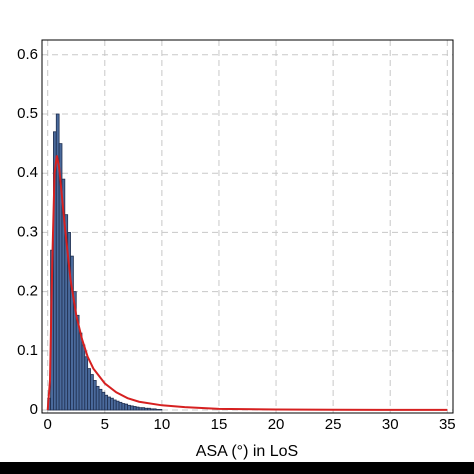 This screenshot has width=474, height=474. I want to click on x-tick-label: 30, so click(390, 424).